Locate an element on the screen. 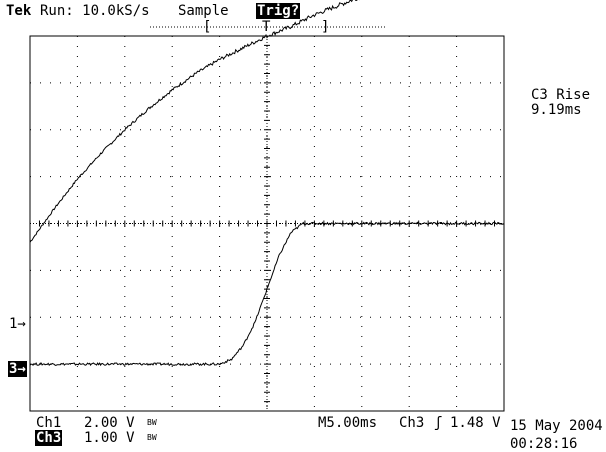 The image size is (606, 452). trigger-slope-icon: ʃ is located at coordinates (438, 423).